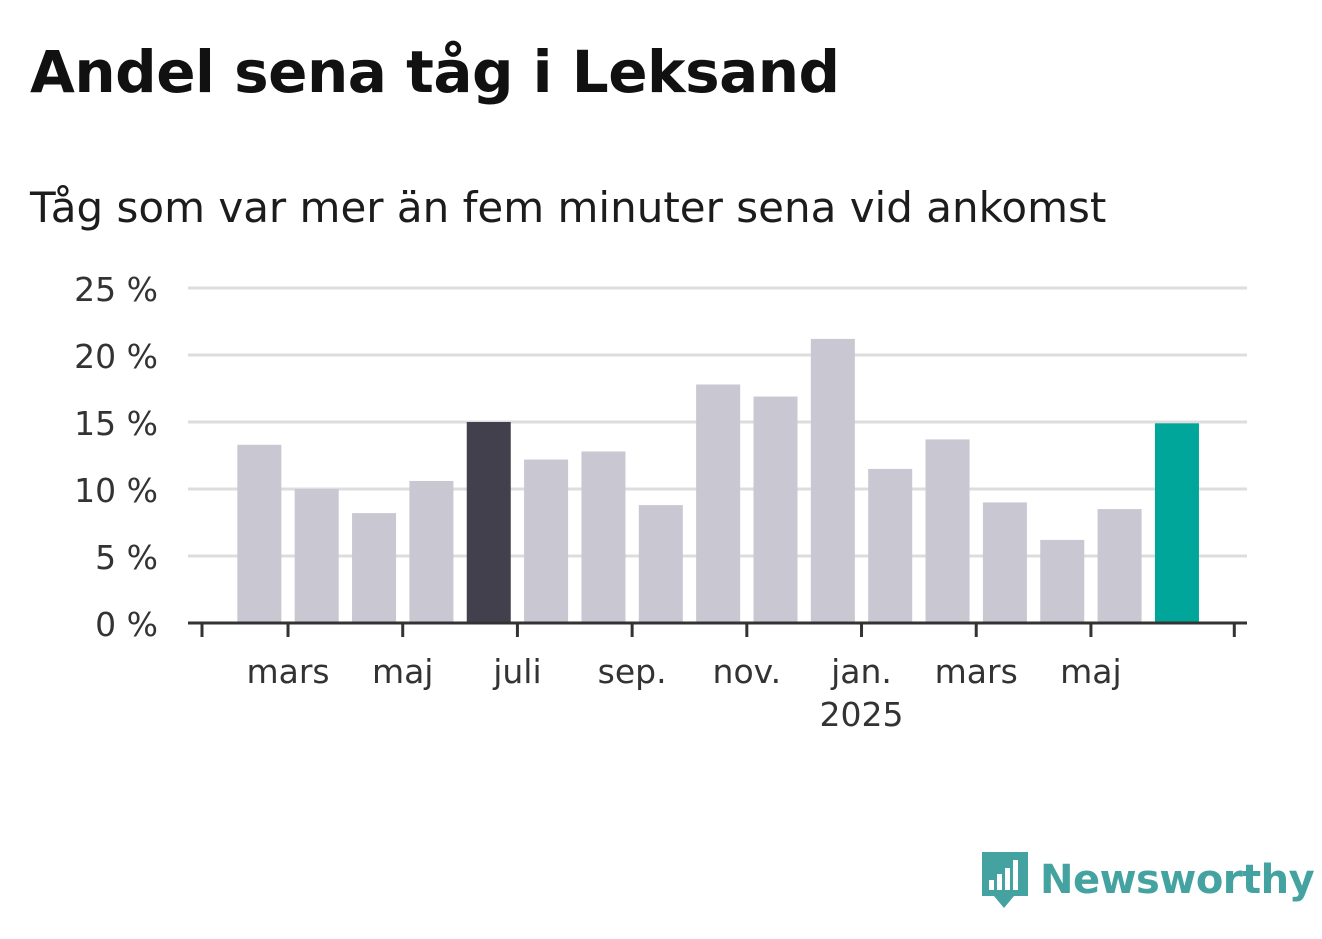  What do you see at coordinates (116, 490) in the screenshot?
I see `y-tick-label: 10 %` at bounding box center [116, 490].